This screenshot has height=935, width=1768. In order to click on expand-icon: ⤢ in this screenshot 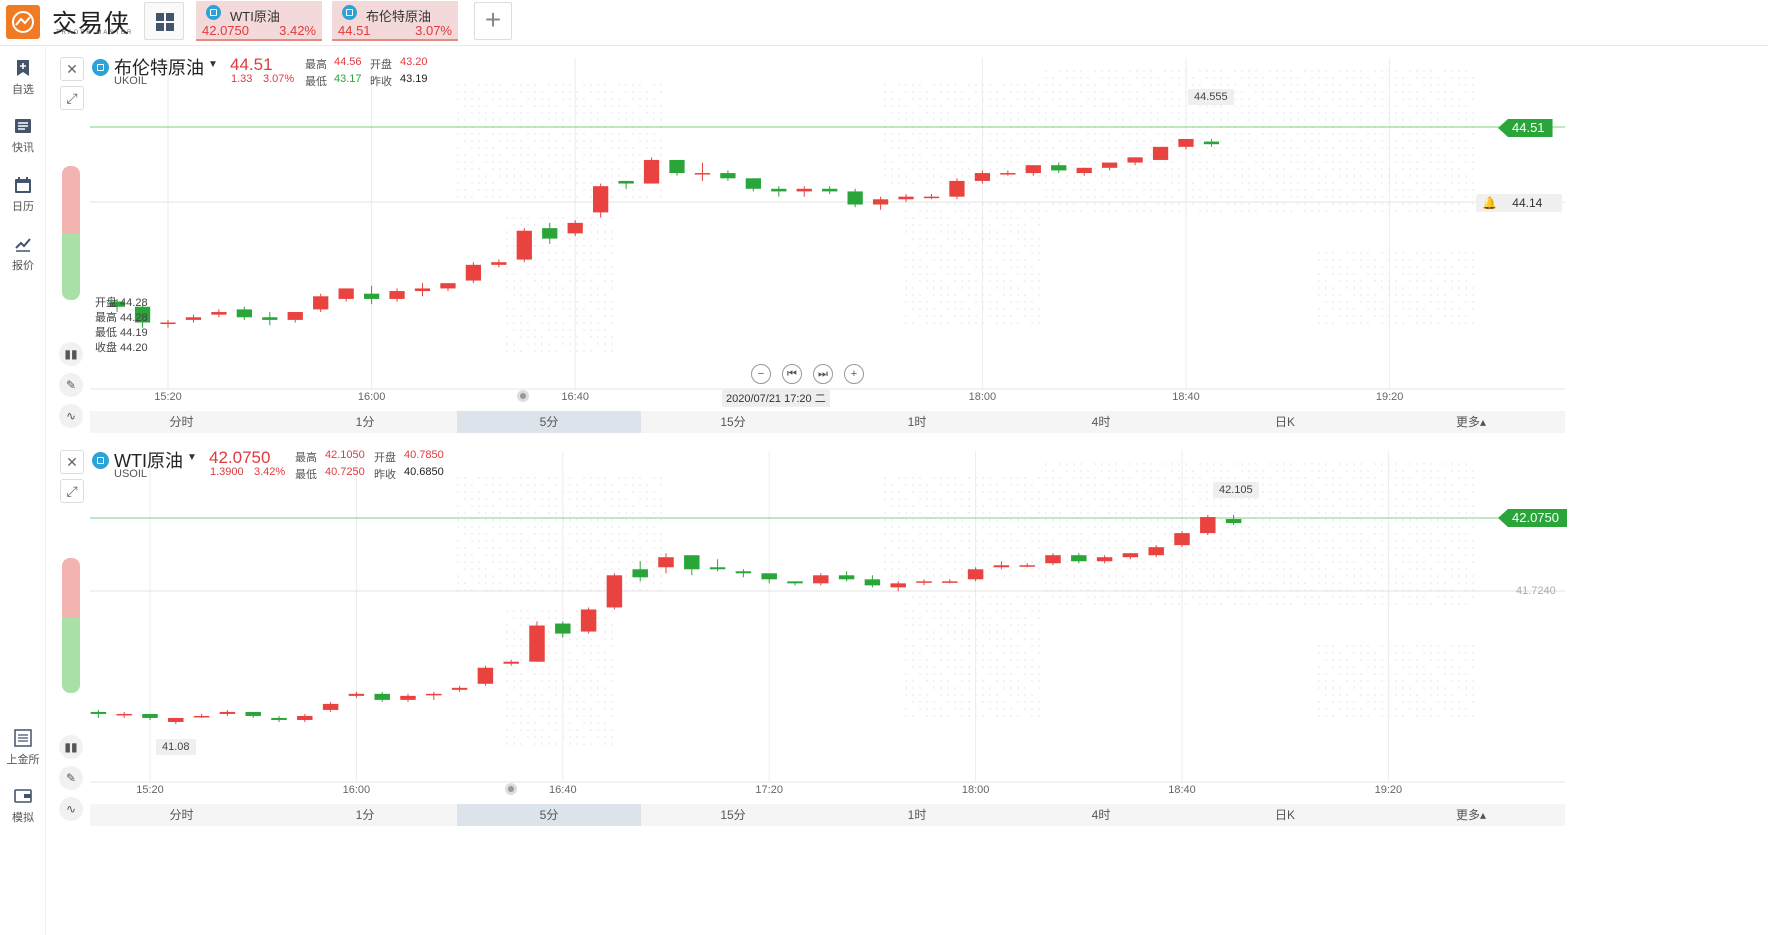, I will do `click(72, 98)`.